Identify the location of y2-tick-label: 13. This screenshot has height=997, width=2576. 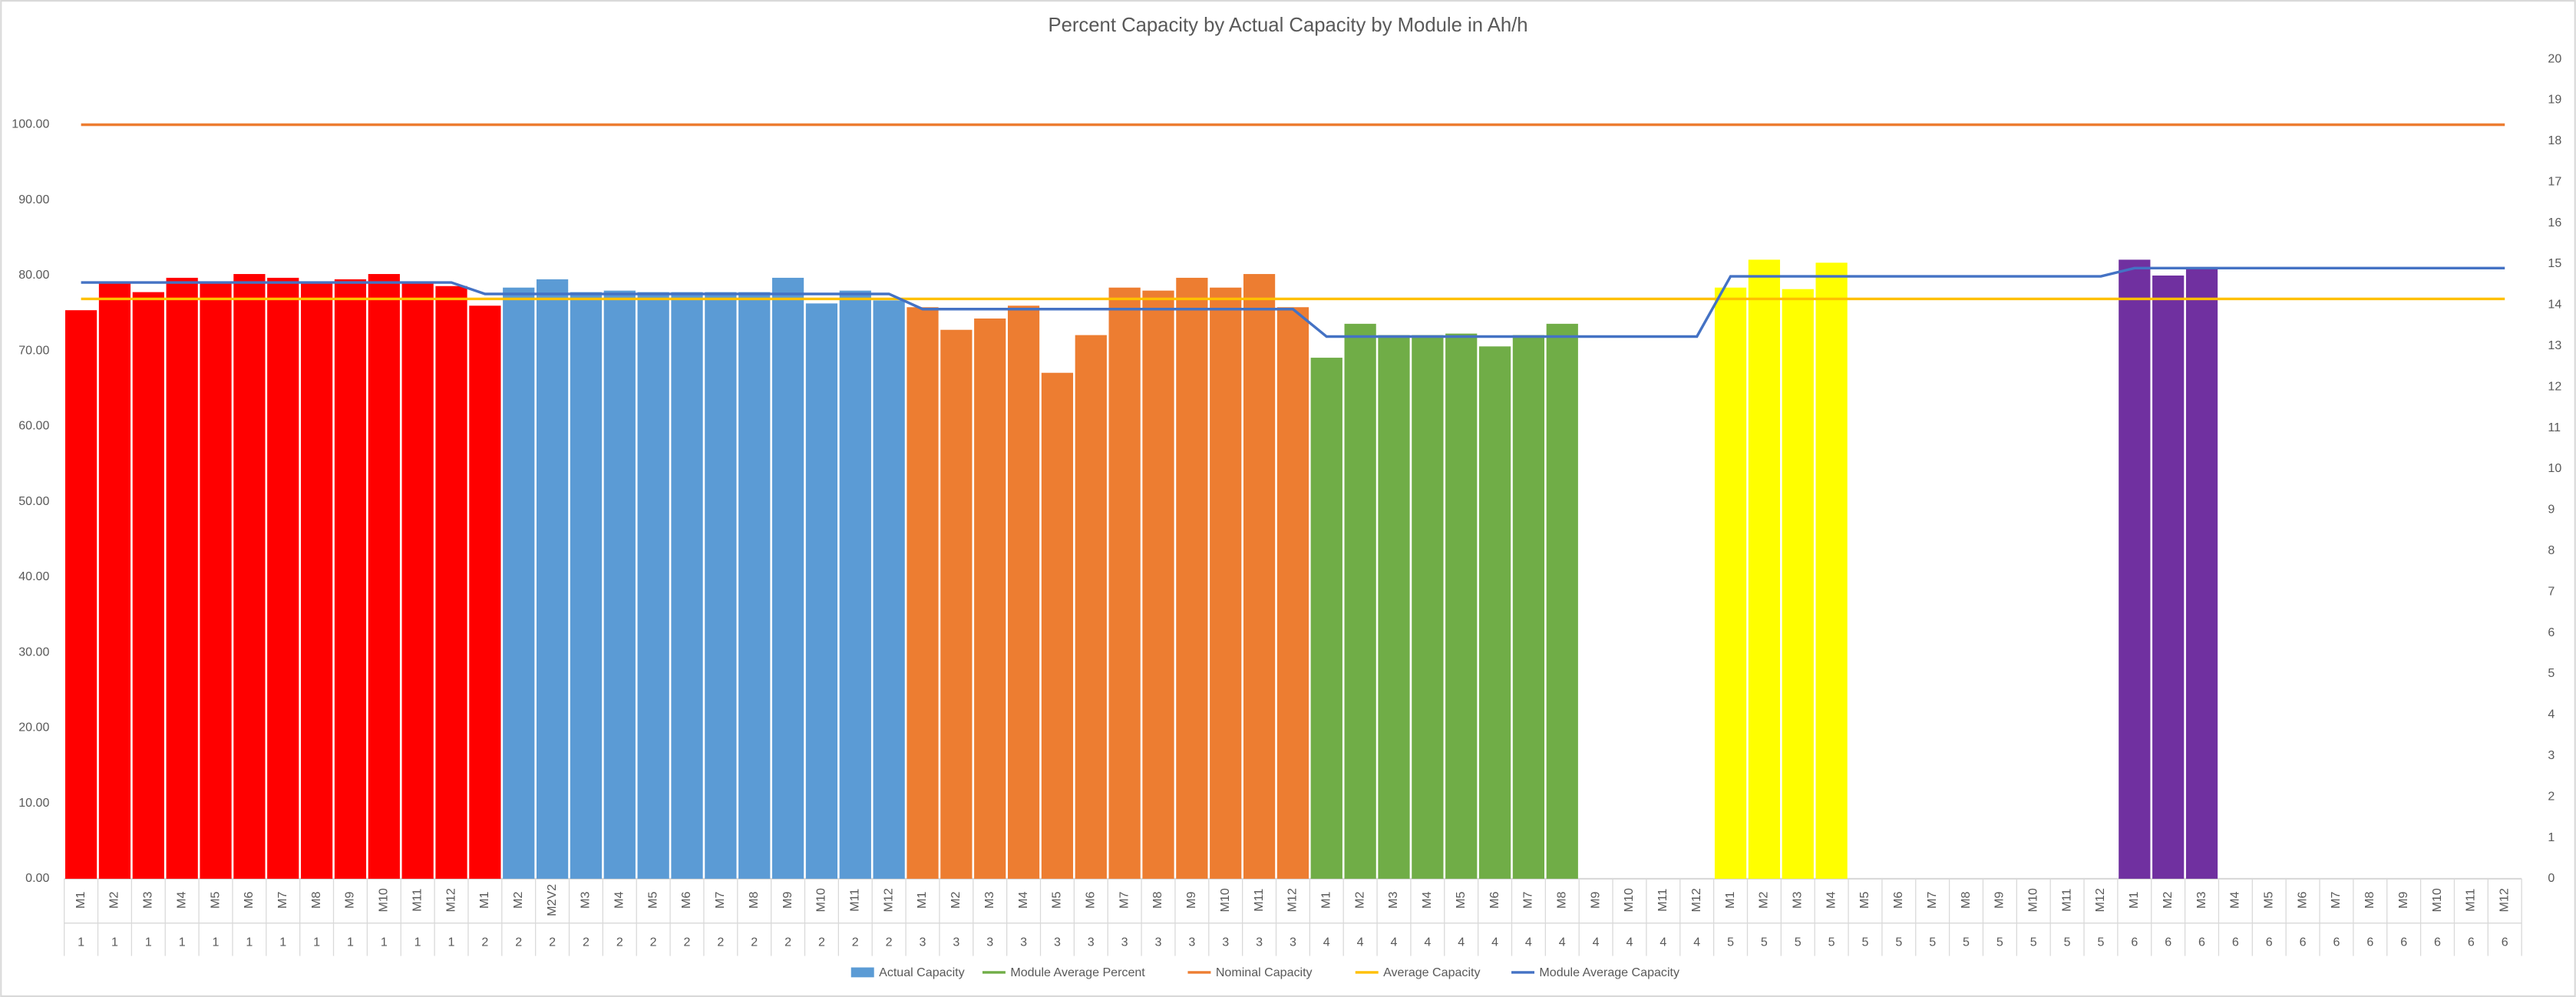
(2554, 345).